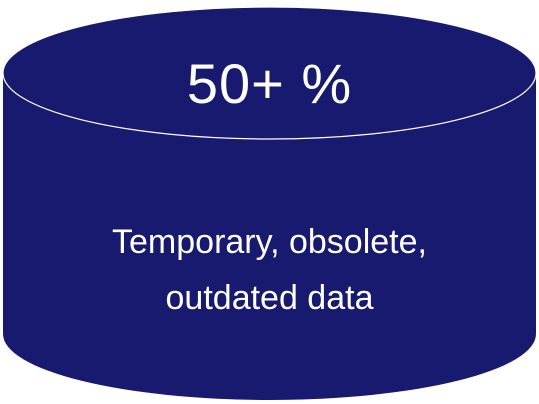 Image resolution: width=539 pixels, height=404 pixels. I want to click on description-line-1: Temporary, obsolete,, so click(269, 242).